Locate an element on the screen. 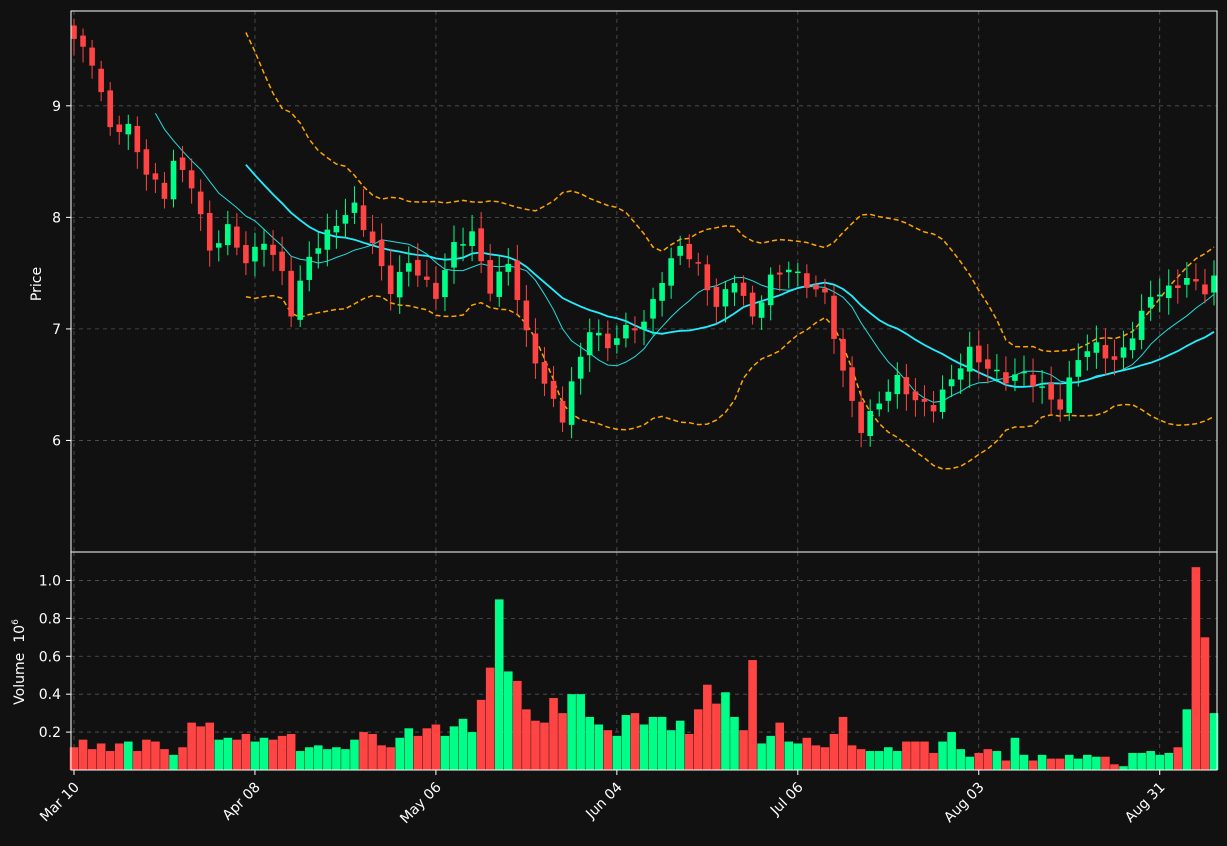 The width and height of the screenshot is (1227, 846). x-tick-label: Jul 06 is located at coordinates (787, 799).